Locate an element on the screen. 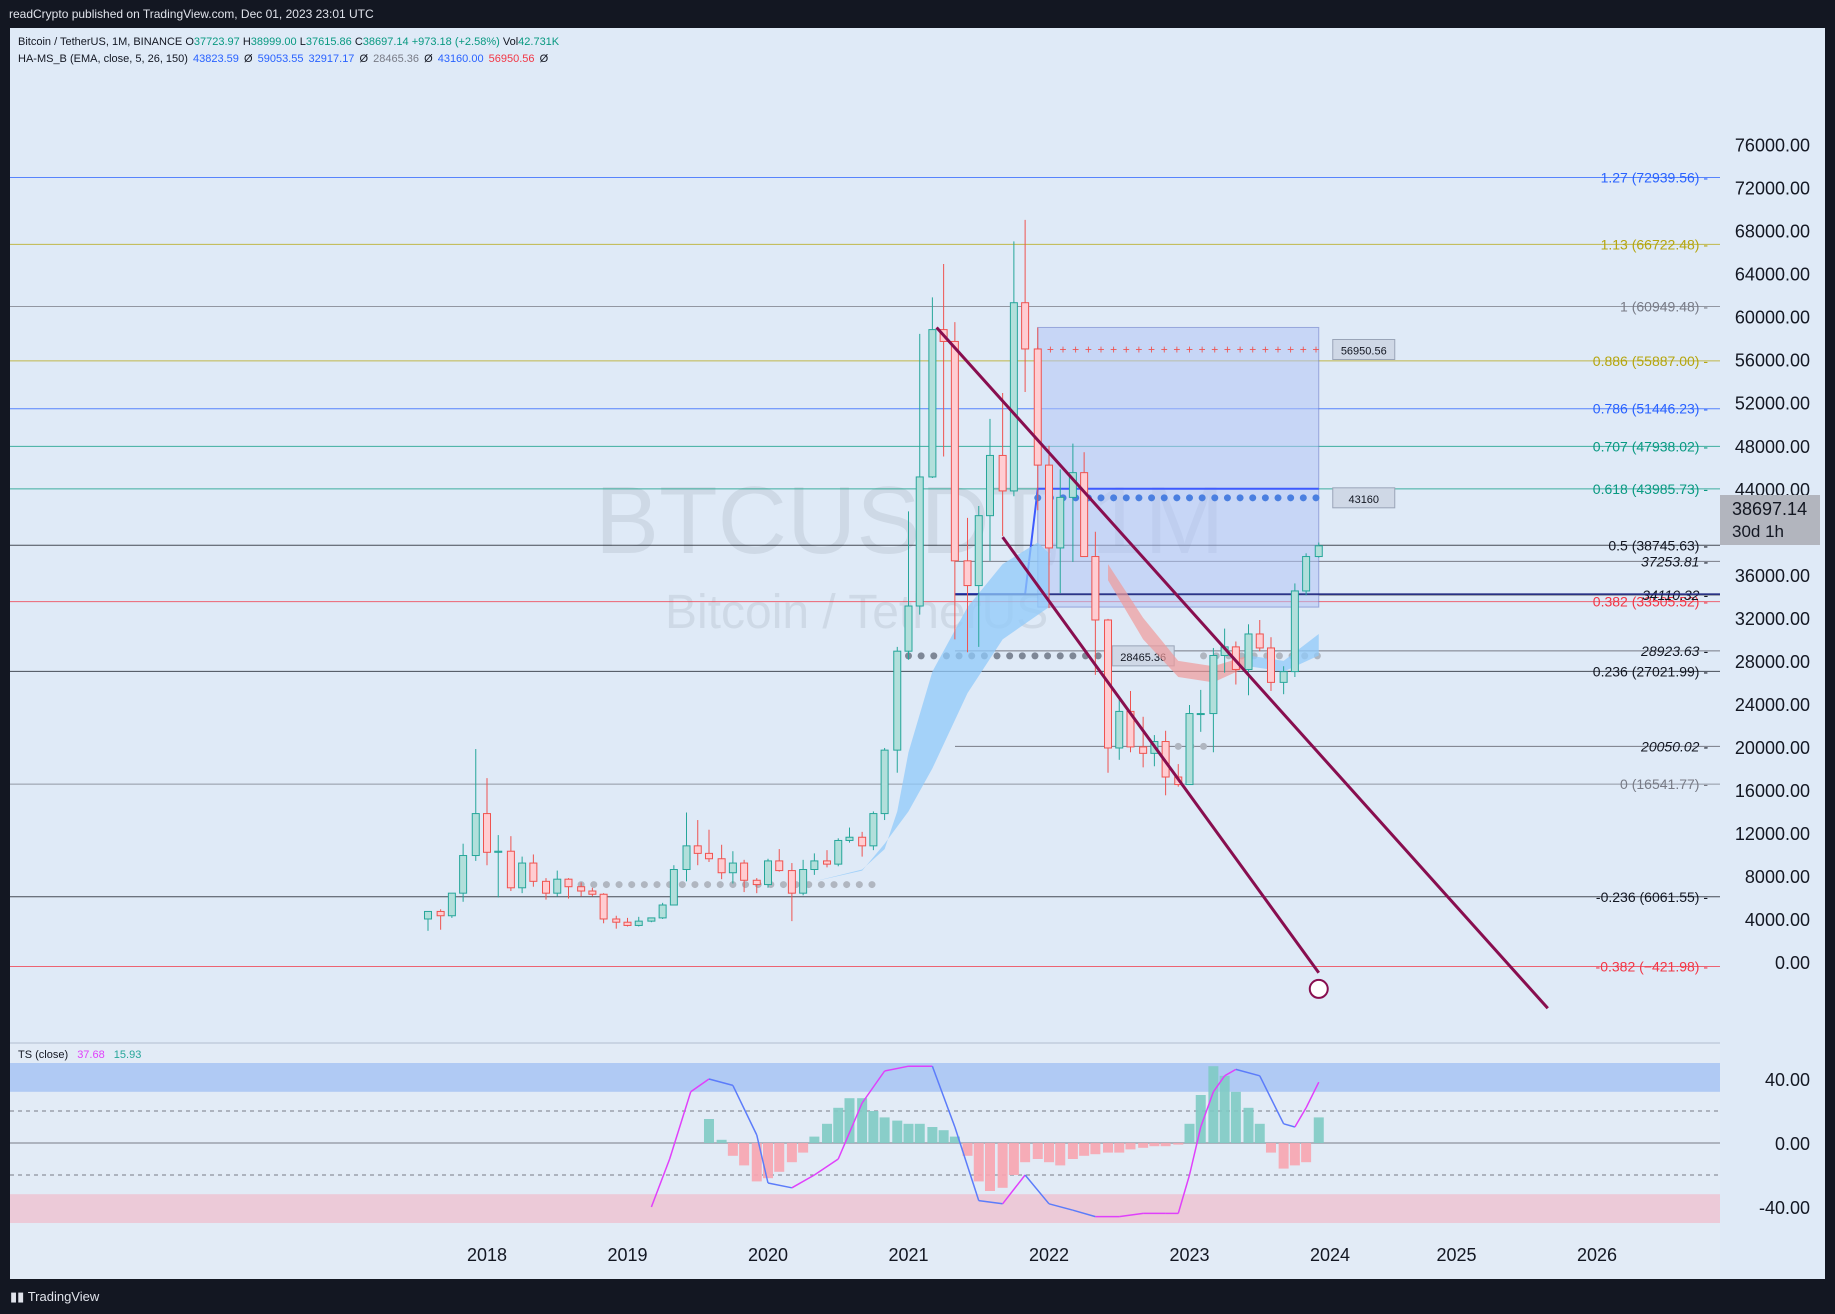 The width and height of the screenshot is (1835, 1314). legend-low-label: L is located at coordinates (302, 42).